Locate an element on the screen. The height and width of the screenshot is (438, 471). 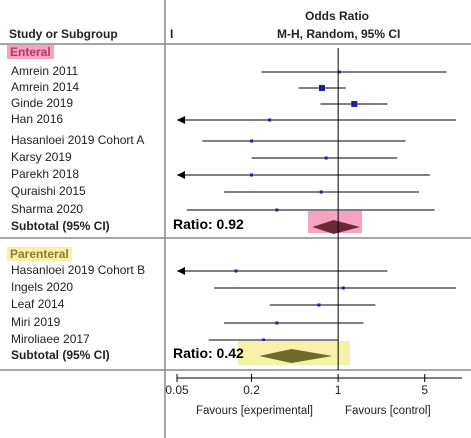
study-label: Ingels 2020 is located at coordinates (42, 287).